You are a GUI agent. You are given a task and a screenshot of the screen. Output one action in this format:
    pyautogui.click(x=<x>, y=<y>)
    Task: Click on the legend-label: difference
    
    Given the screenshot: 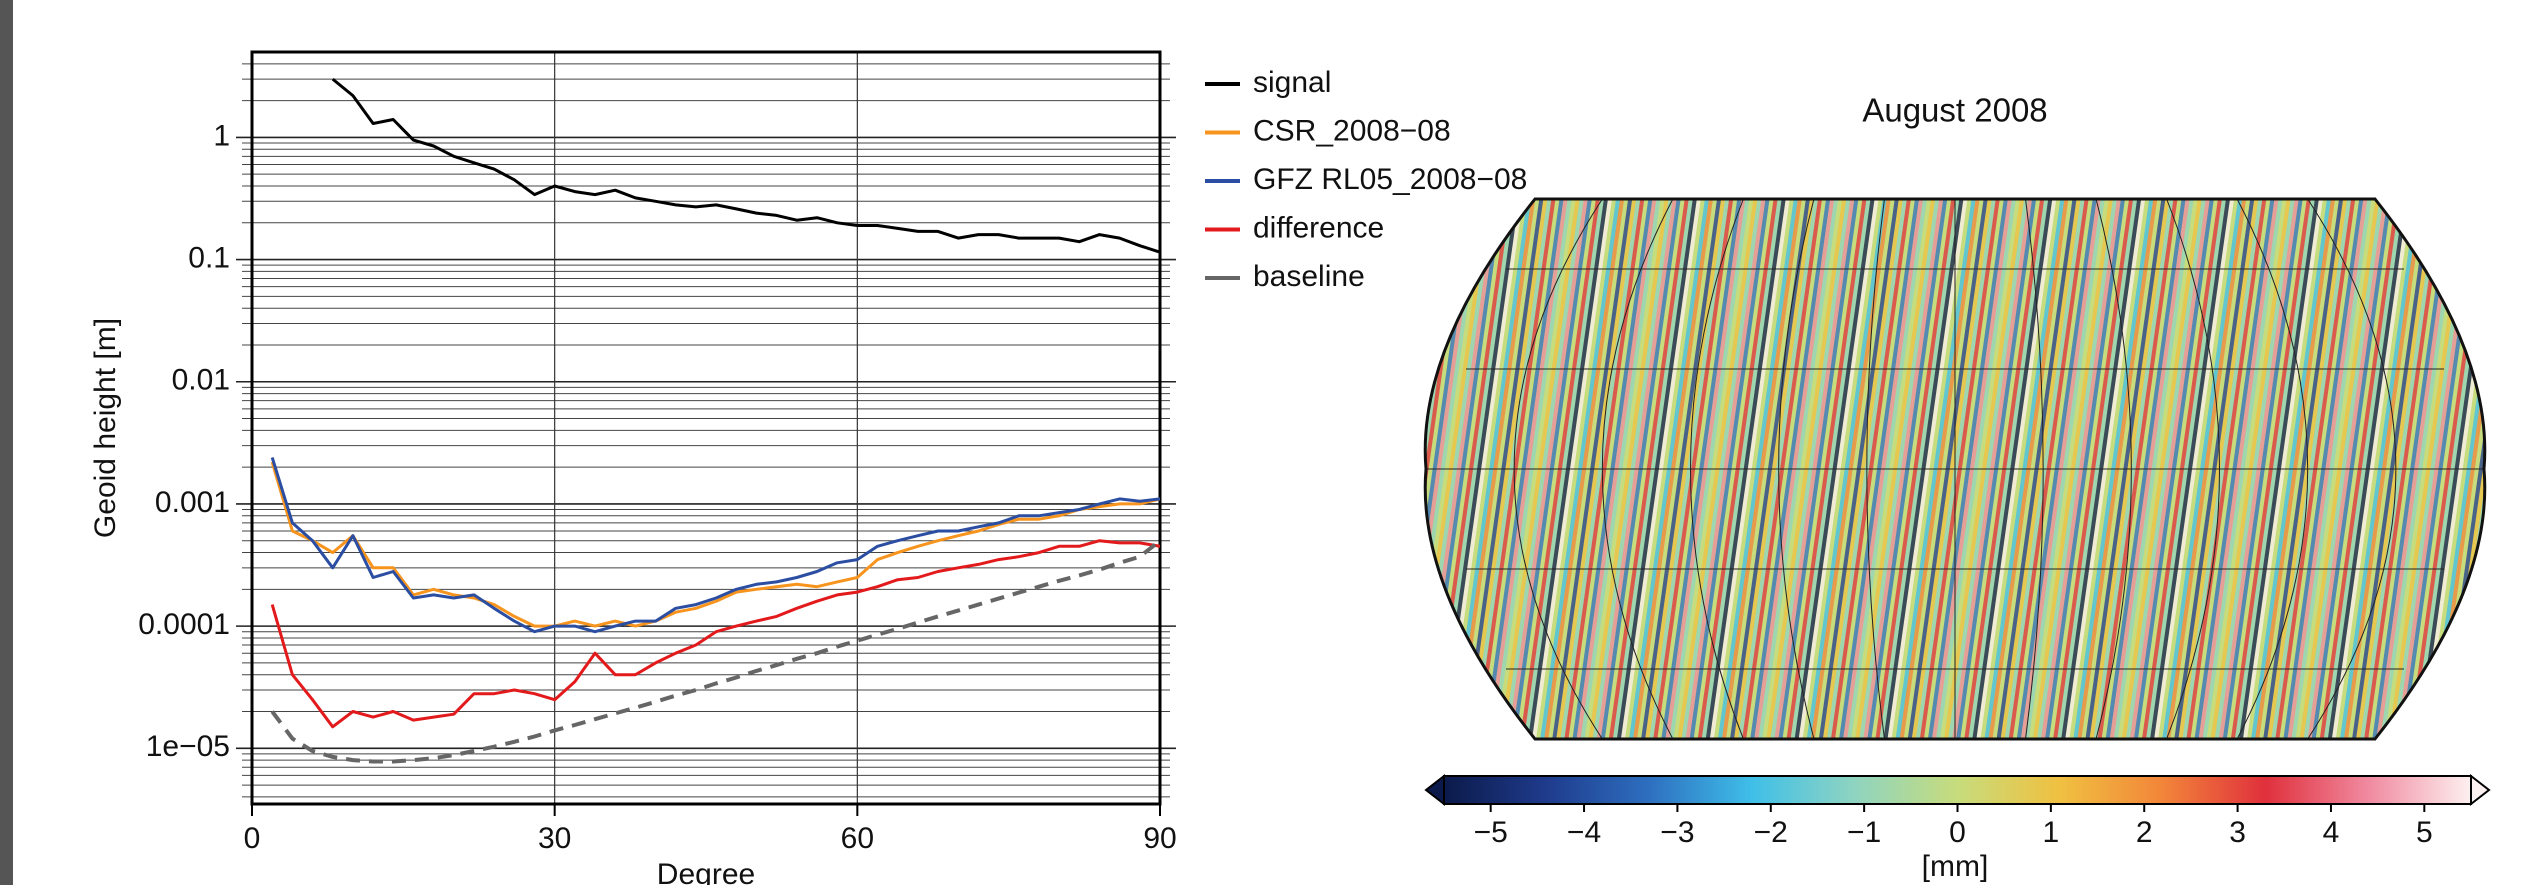 What is the action you would take?
    pyautogui.click(x=1318, y=227)
    